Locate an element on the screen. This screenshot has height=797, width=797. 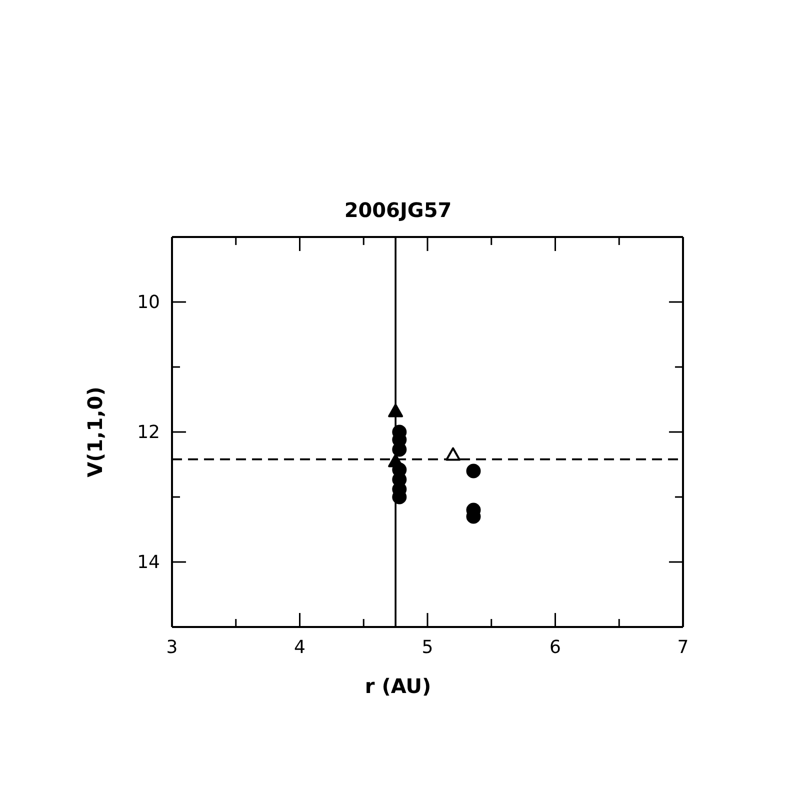
x-tick-label: 6 is located at coordinates (555, 647).